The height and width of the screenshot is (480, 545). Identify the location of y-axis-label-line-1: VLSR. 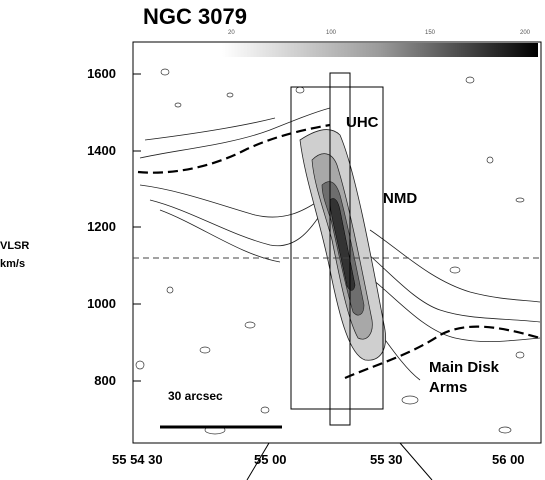
(15, 246).